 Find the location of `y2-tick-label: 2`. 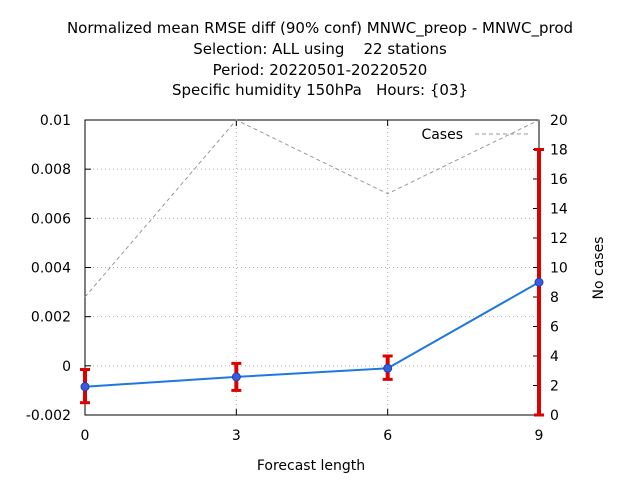

y2-tick-label: 2 is located at coordinates (554, 387).